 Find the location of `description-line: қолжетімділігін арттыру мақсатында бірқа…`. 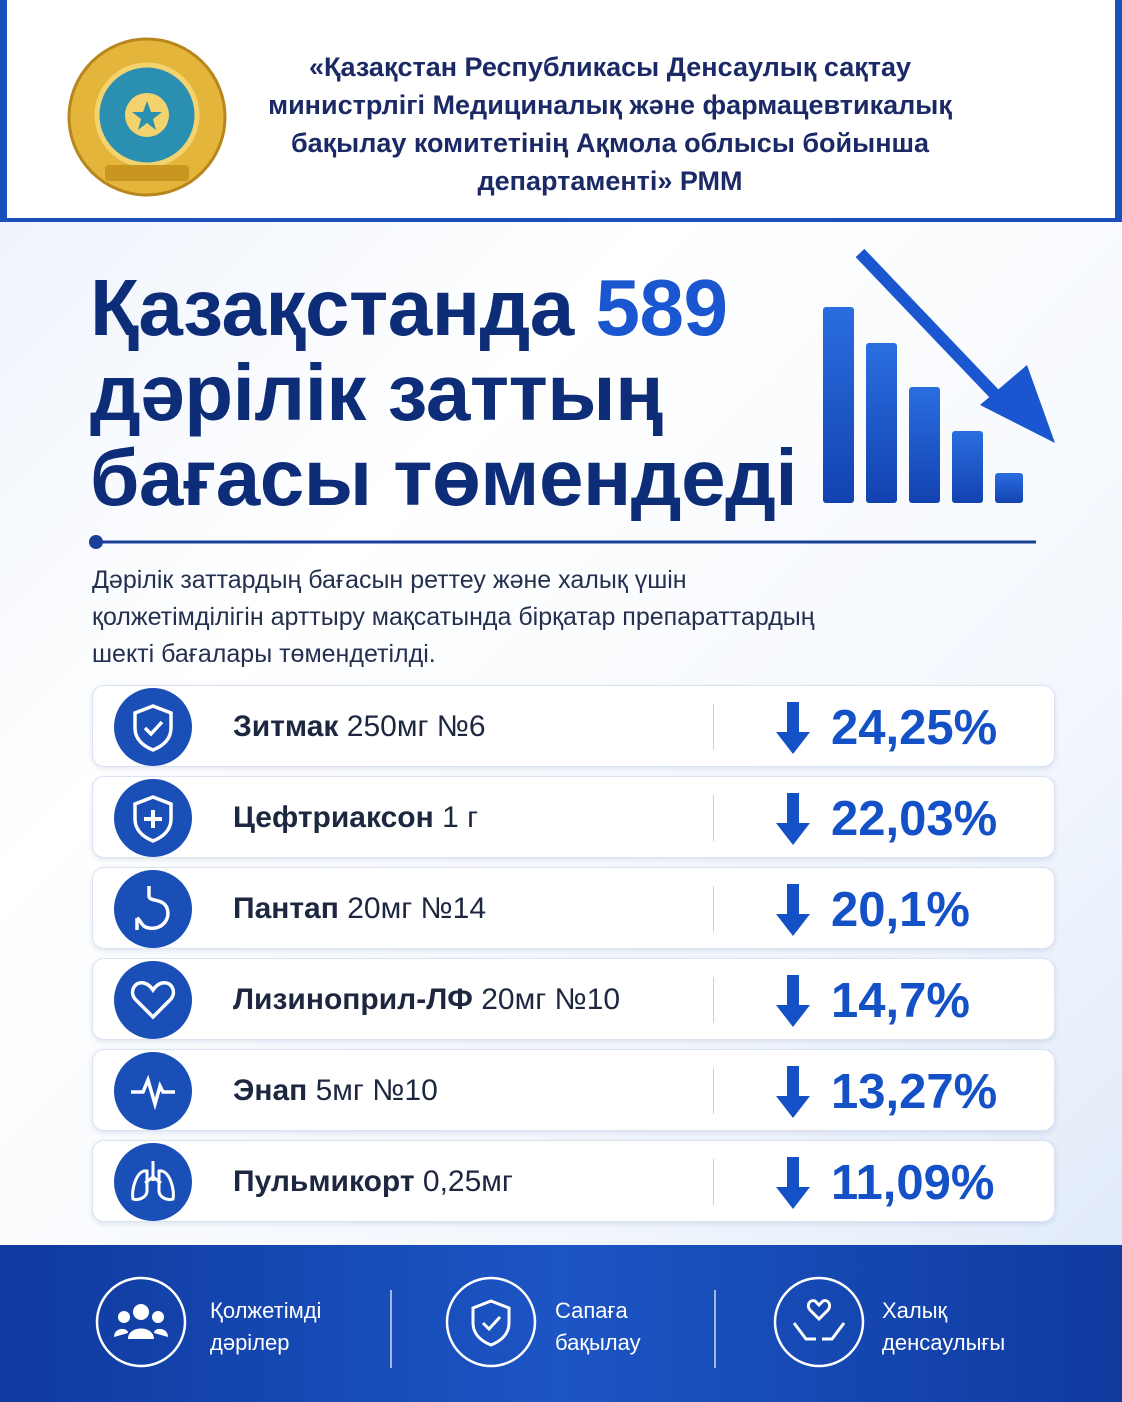

description-line: қолжетімділігін арттыру мақсатында бірқа… is located at coordinates (453, 617).